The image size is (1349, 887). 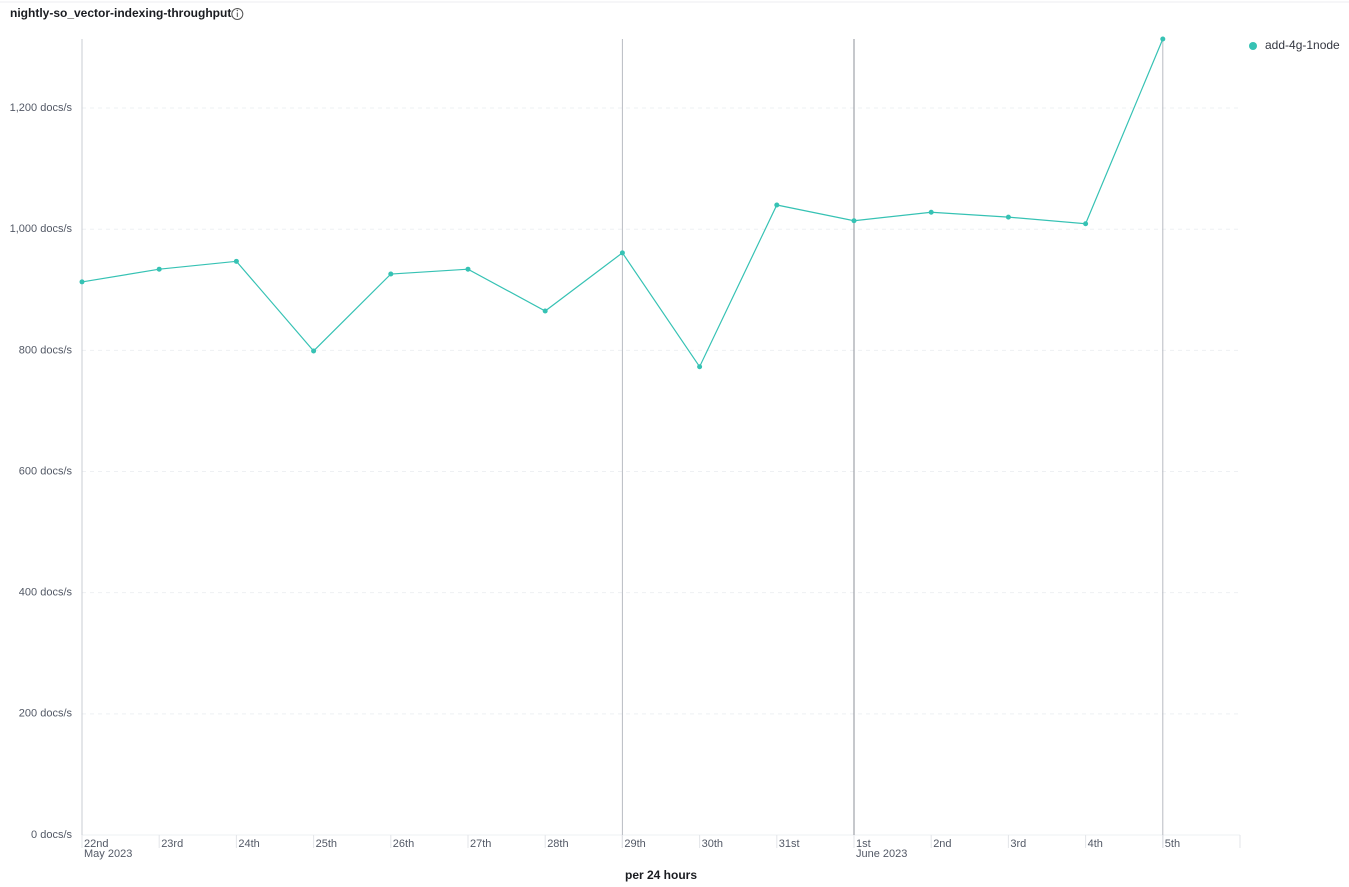 What do you see at coordinates (661, 875) in the screenshot?
I see `x-axis-label: per 24 hours` at bounding box center [661, 875].